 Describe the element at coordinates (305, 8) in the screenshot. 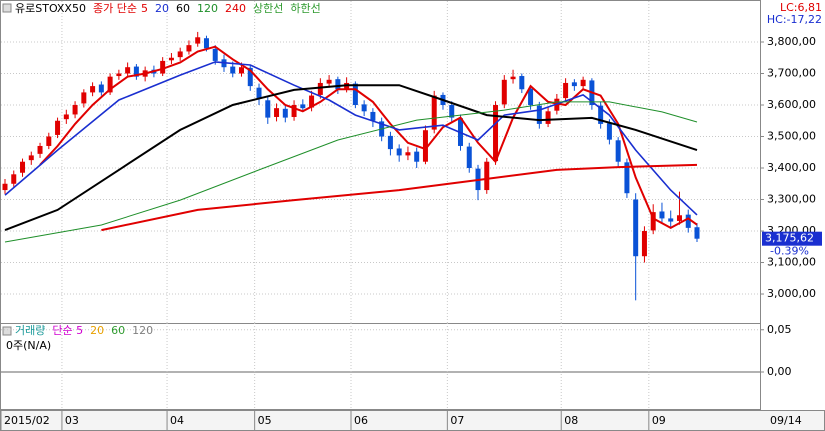

I see `legend-item: 하한선` at that location.